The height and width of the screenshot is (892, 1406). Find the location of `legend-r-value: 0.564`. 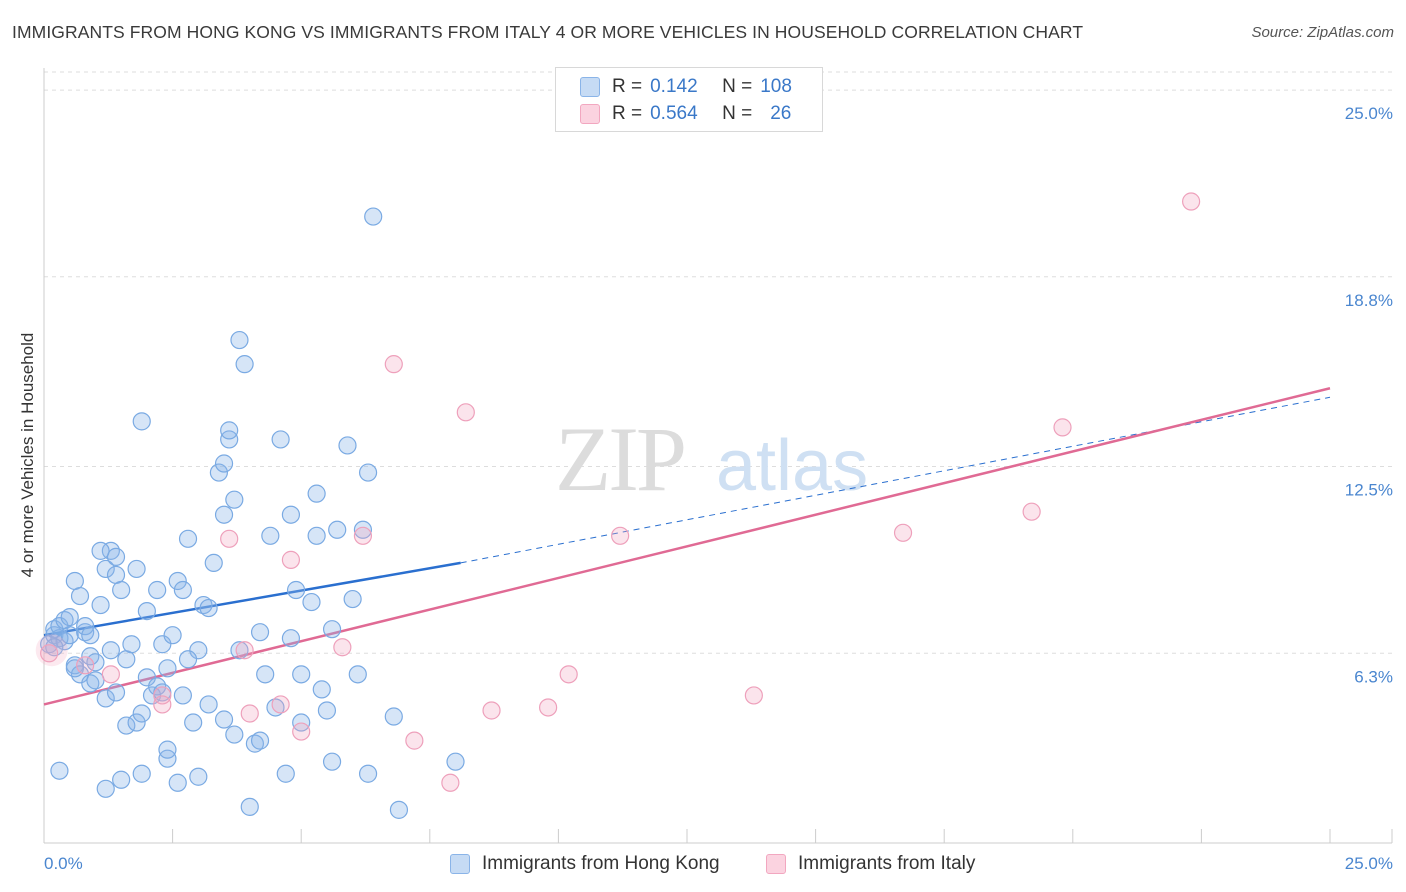

legend-r-value: 0.564 is located at coordinates (674, 113).